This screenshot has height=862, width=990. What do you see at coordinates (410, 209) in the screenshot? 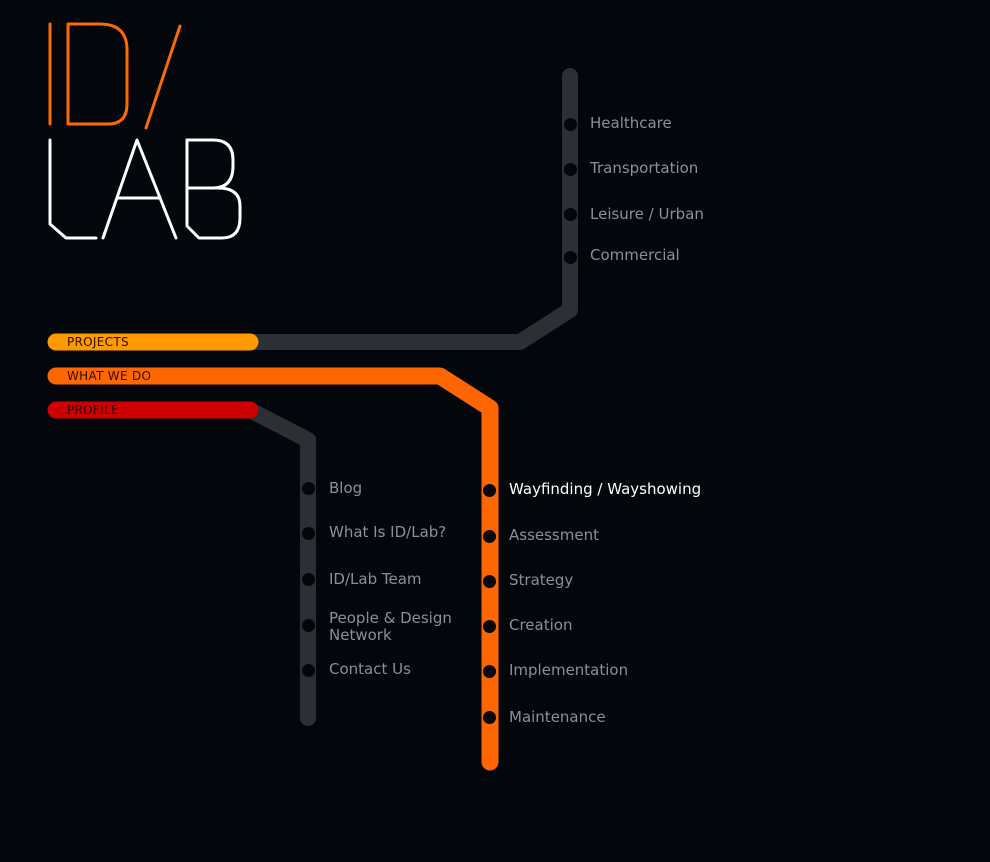
I see `projects-track-gray` at bounding box center [410, 209].